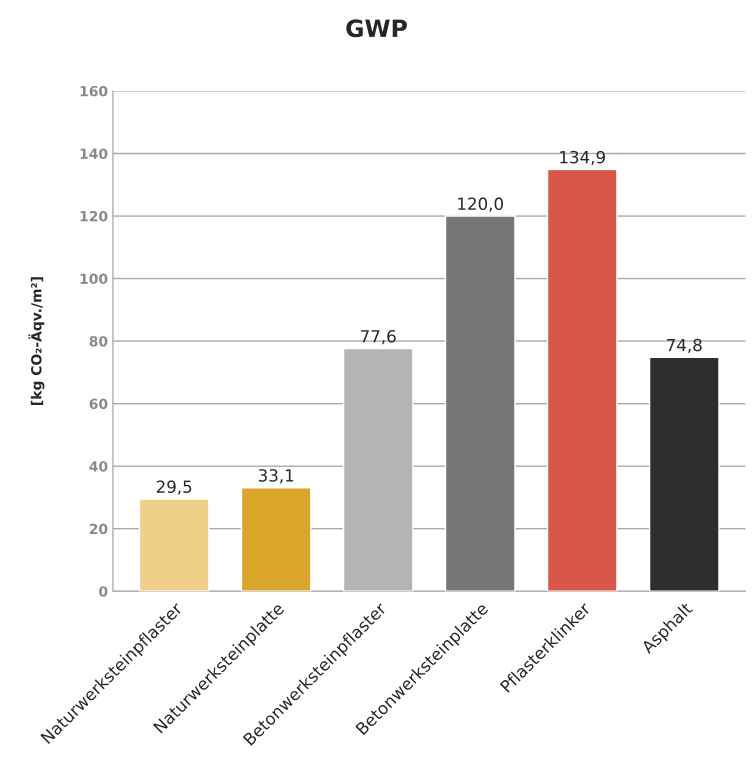 Image resolution: width=753 pixels, height=758 pixels. What do you see at coordinates (36, 341) in the screenshot?
I see `y-axis-title: [kg CO₂-Äqv./m²]` at bounding box center [36, 341].